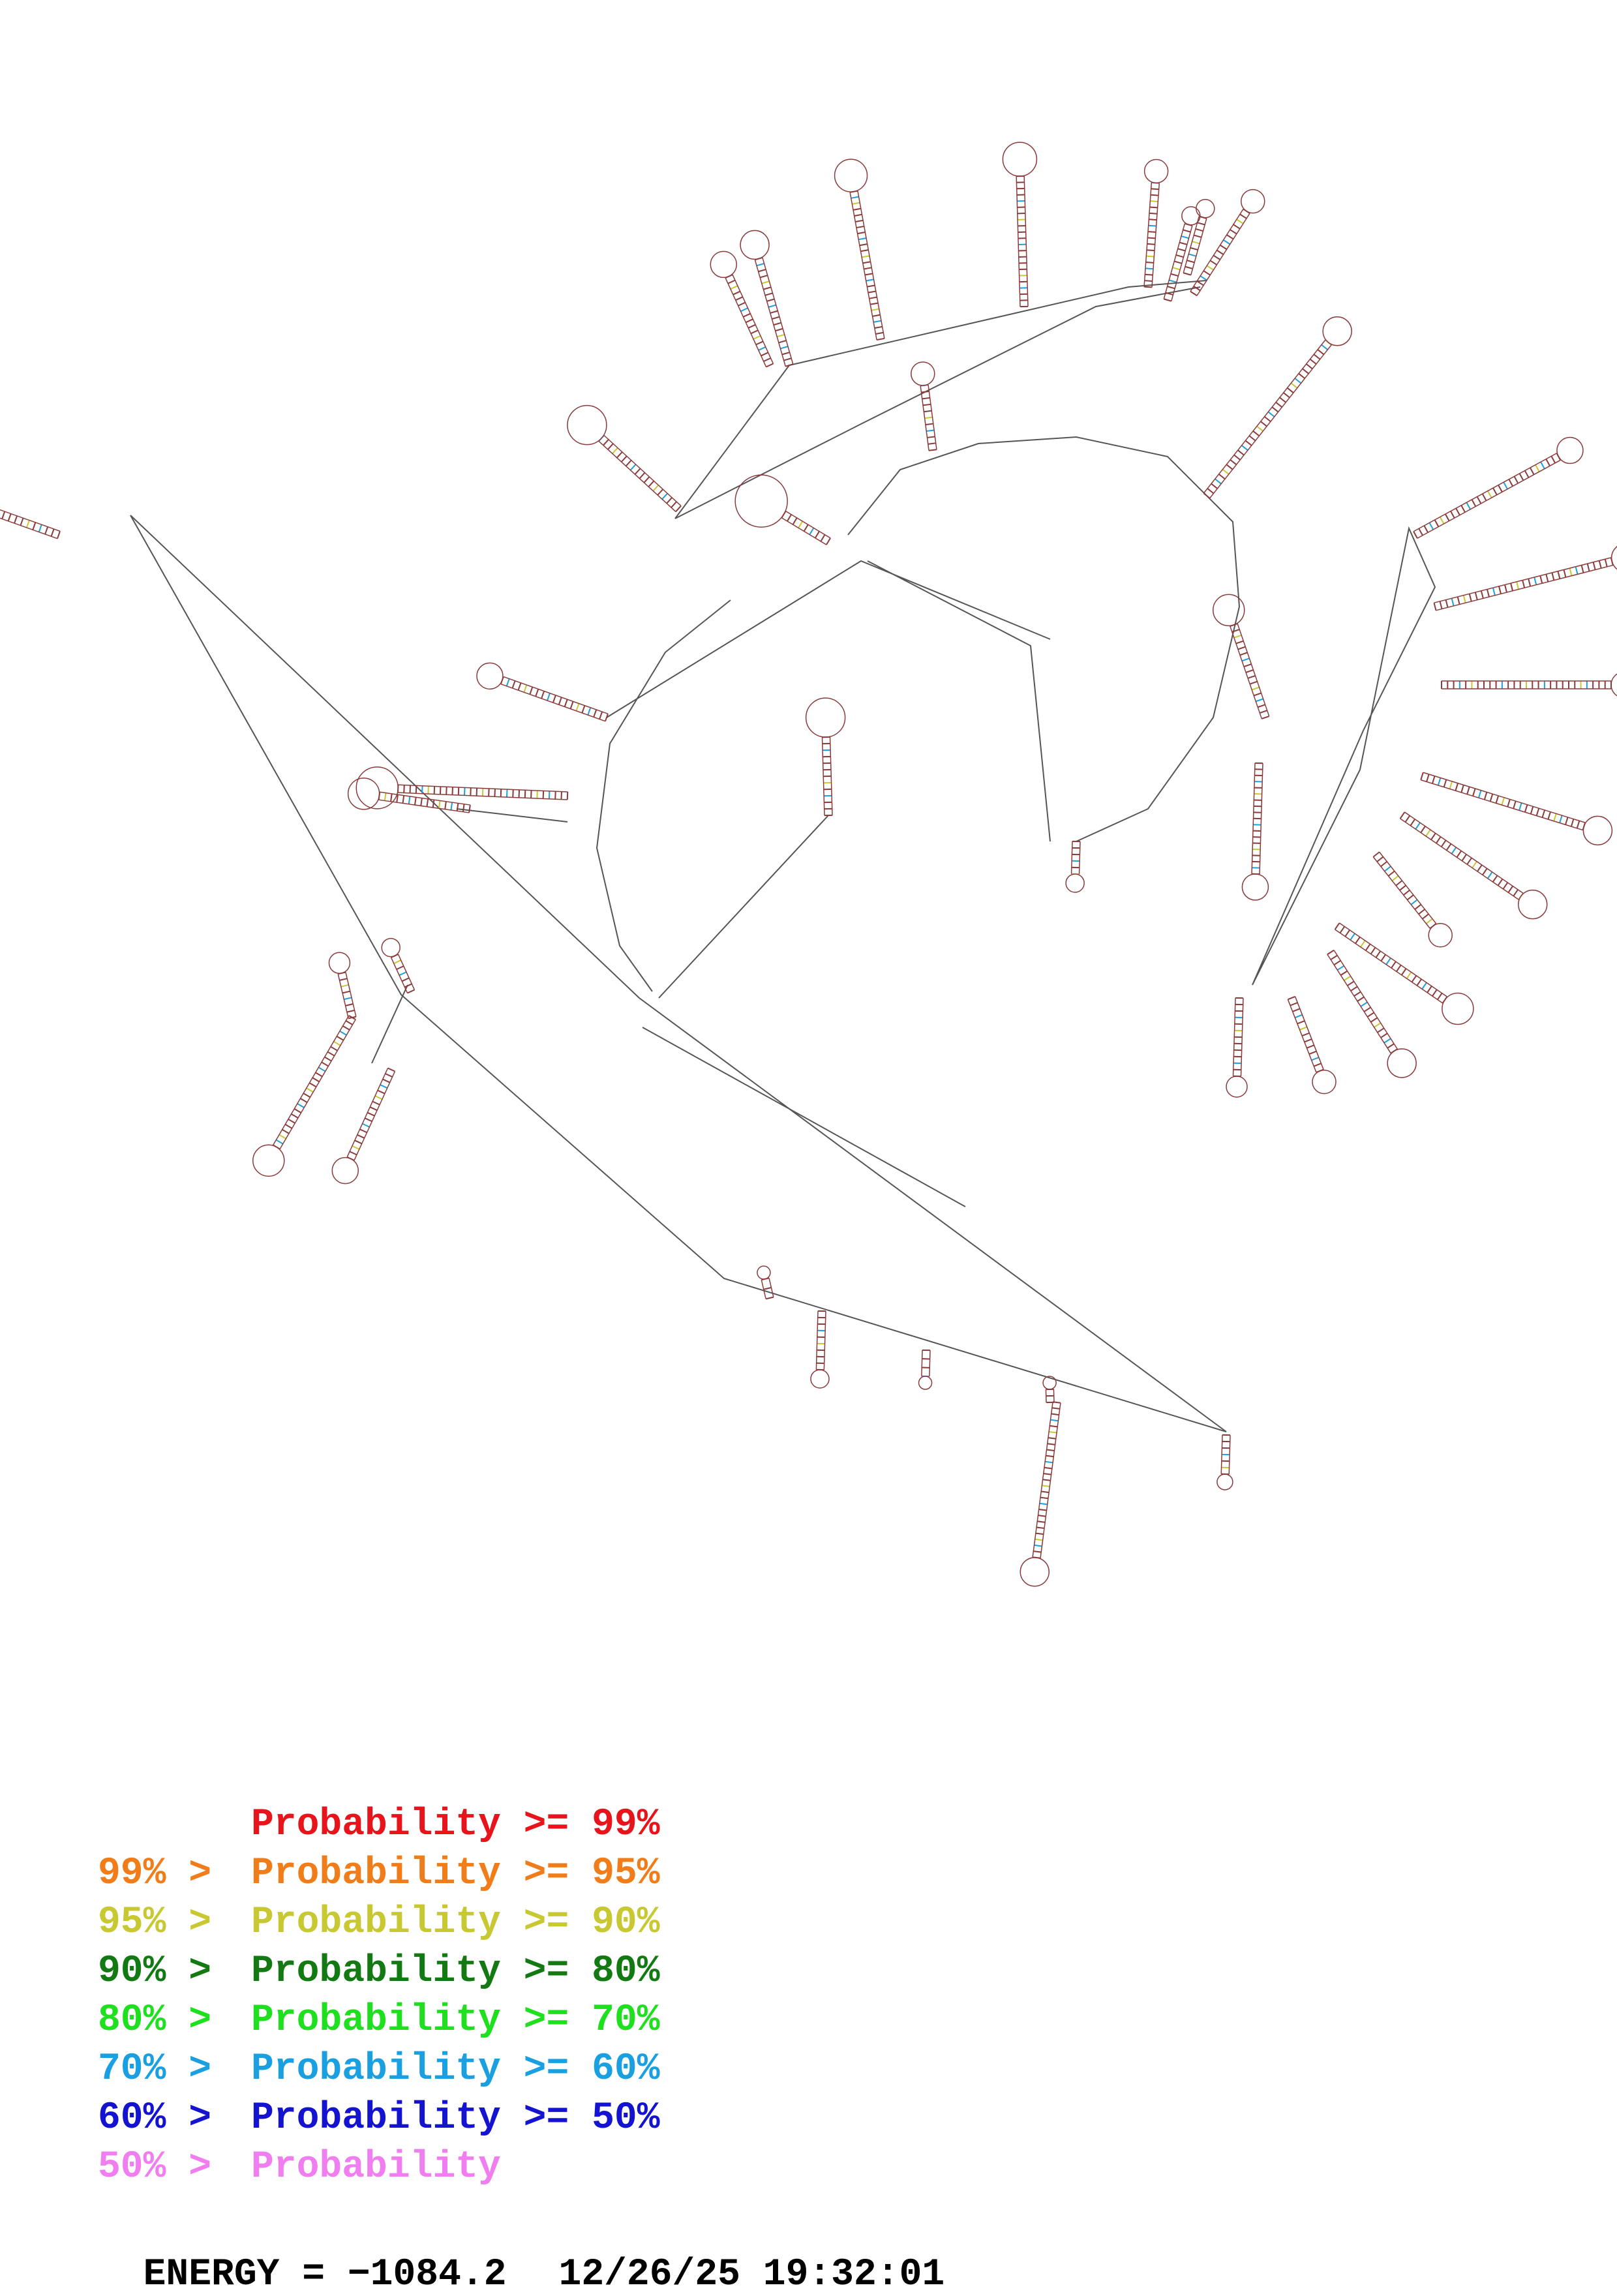  I want to click on legend-label: Probability >= 95%, so click(455, 1873).